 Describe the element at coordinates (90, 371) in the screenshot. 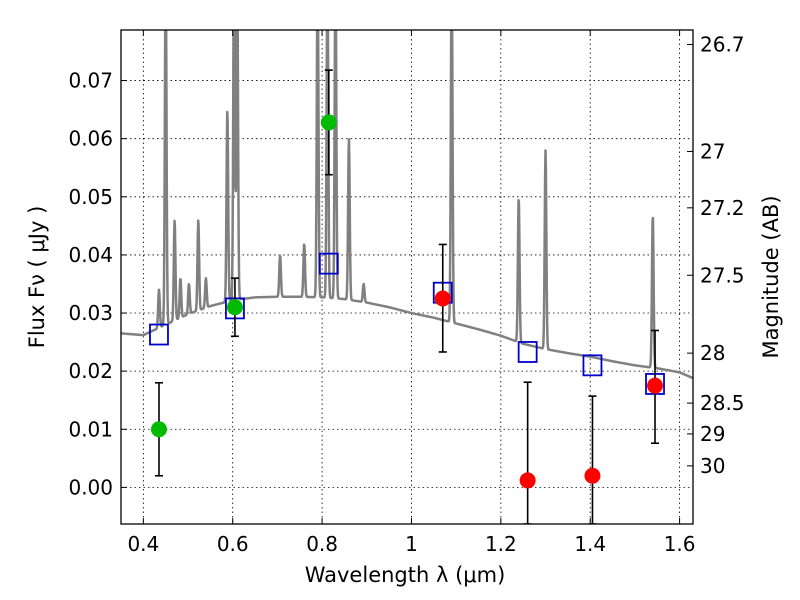

I see `y-tick-label: 0.02` at that location.